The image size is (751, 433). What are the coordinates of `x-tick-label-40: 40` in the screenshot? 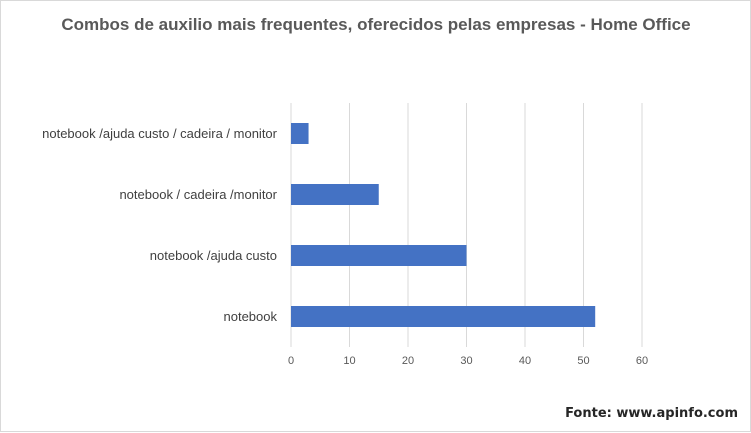 It's located at (525, 361).